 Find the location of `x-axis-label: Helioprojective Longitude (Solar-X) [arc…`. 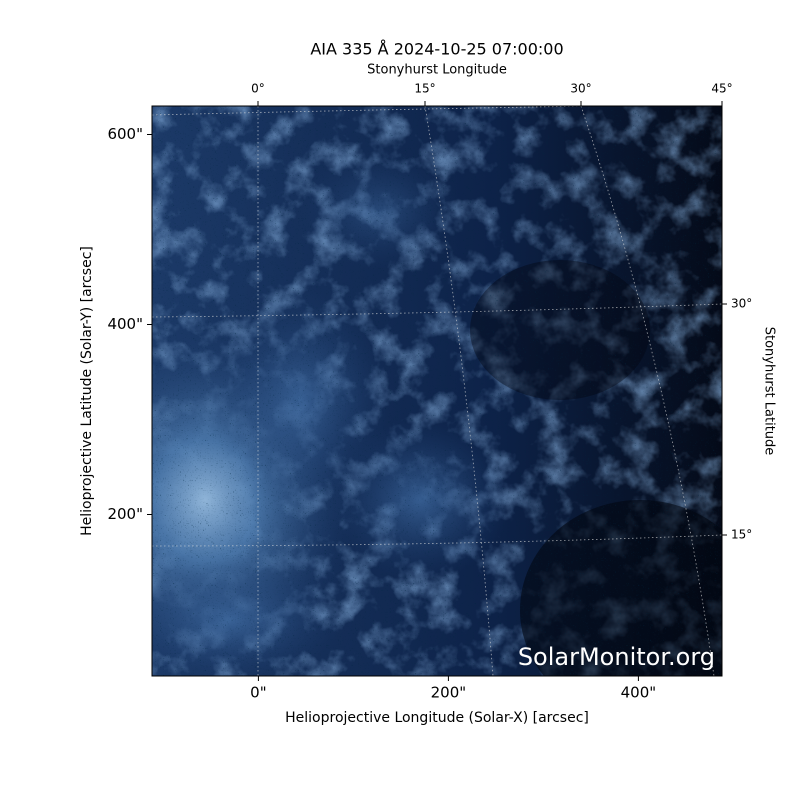

x-axis-label: Helioprojective Longitude (Solar-X) [arc… is located at coordinates (437, 718).